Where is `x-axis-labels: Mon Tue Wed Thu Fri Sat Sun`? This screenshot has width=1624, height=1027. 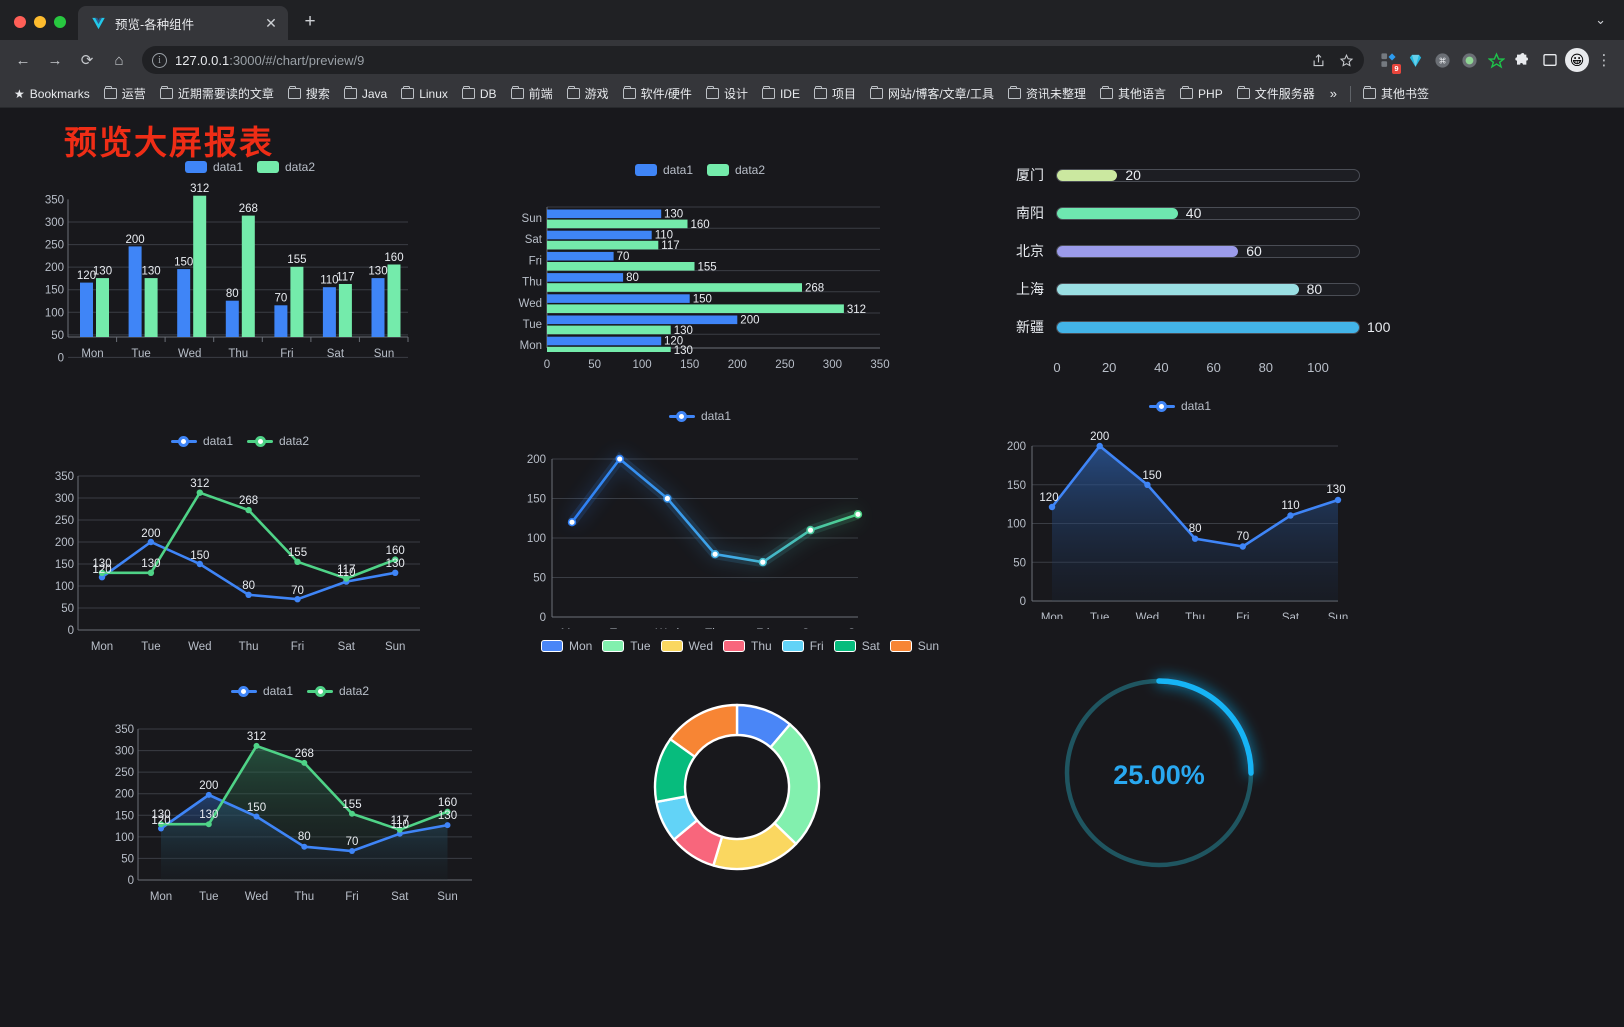
x-axis-labels: Mon Tue Wed Thu Fri Sat Sun is located at coordinates (304, 897).